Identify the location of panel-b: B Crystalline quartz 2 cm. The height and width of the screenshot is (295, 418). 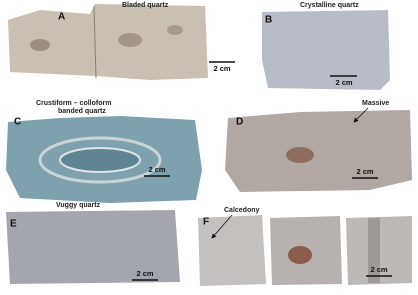
(326, 46).